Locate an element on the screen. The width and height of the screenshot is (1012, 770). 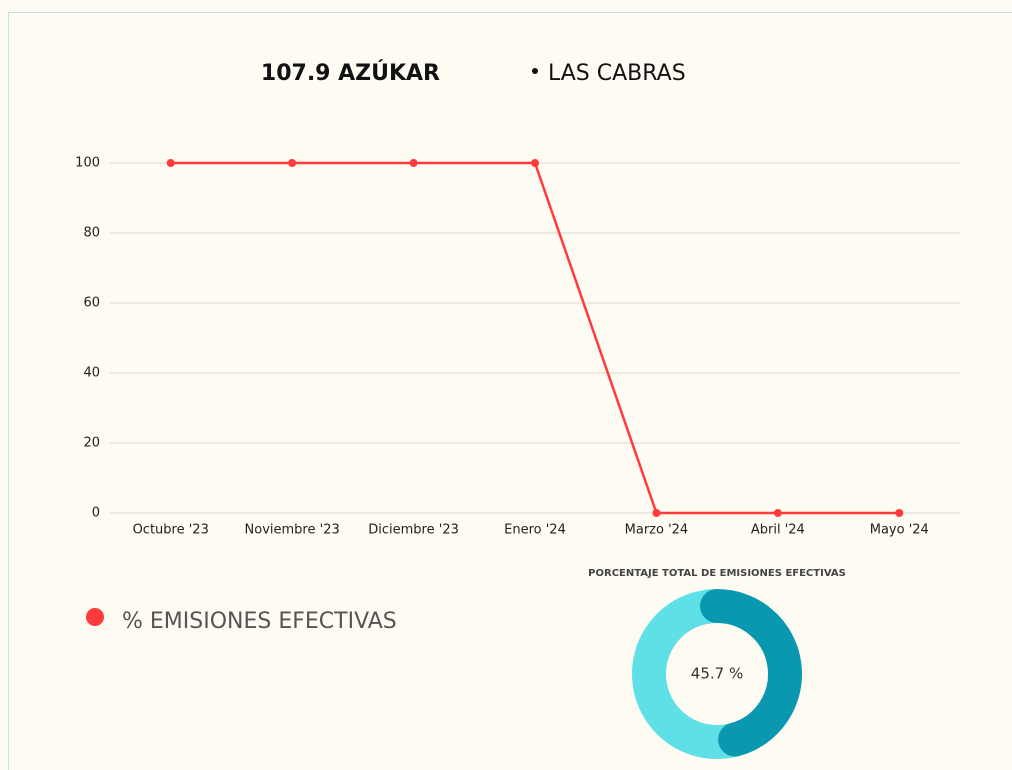
x-tick-label: Diciembre '23 is located at coordinates (413, 530).